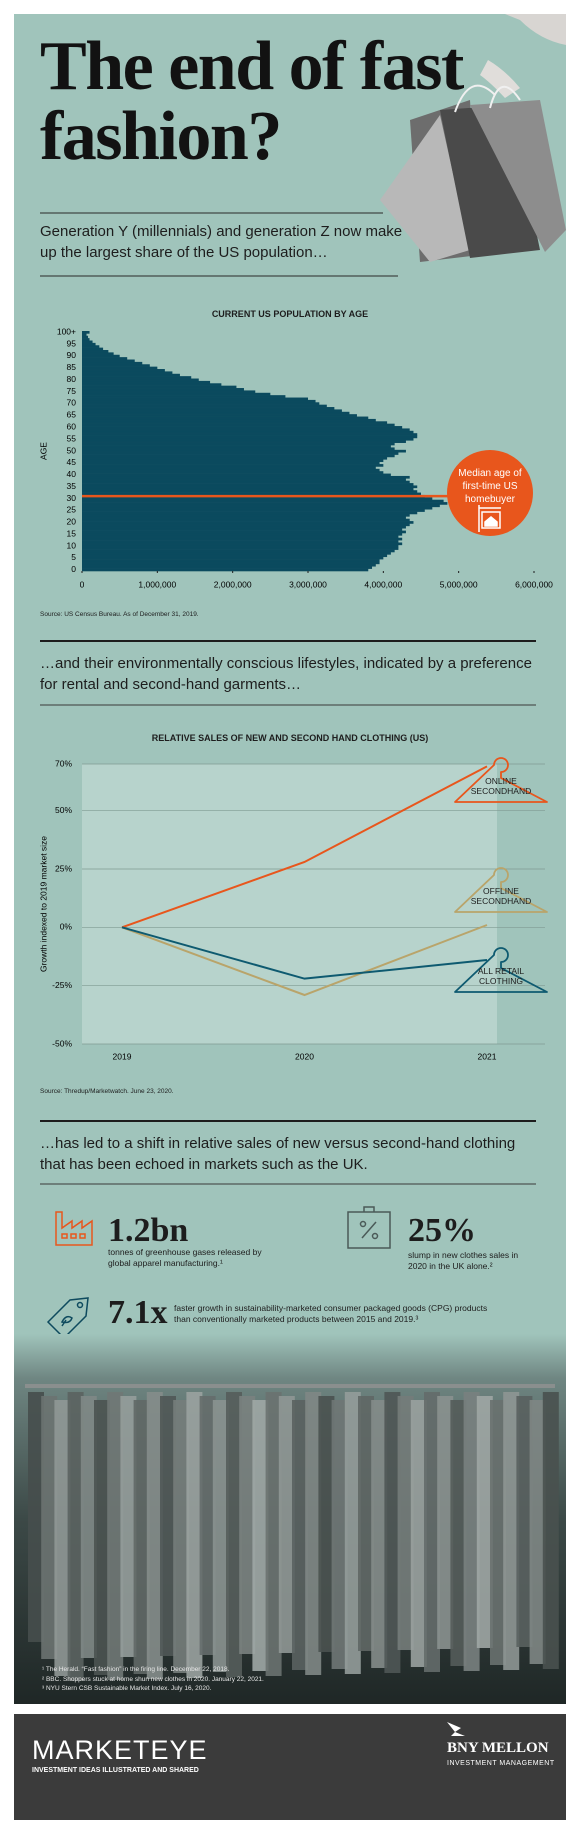  I want to click on y-tick-label: 25%, so click(63, 868).